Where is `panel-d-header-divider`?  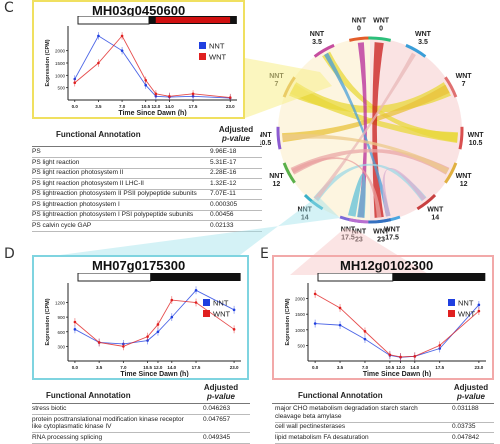 panel-d-header-divider is located at coordinates (141, 403).